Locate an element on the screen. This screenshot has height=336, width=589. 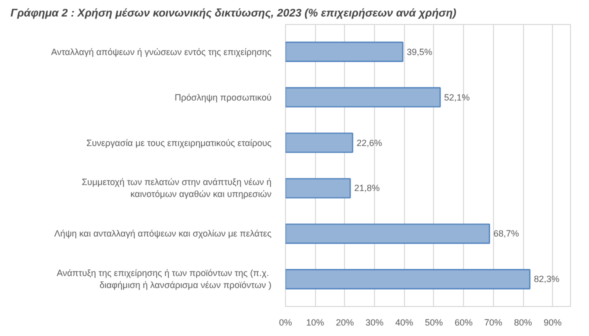
y-tick-label: Λήψη και ανταλλαγή απόψεων και σχολίων με πελάτες is located at coordinates (163, 233).